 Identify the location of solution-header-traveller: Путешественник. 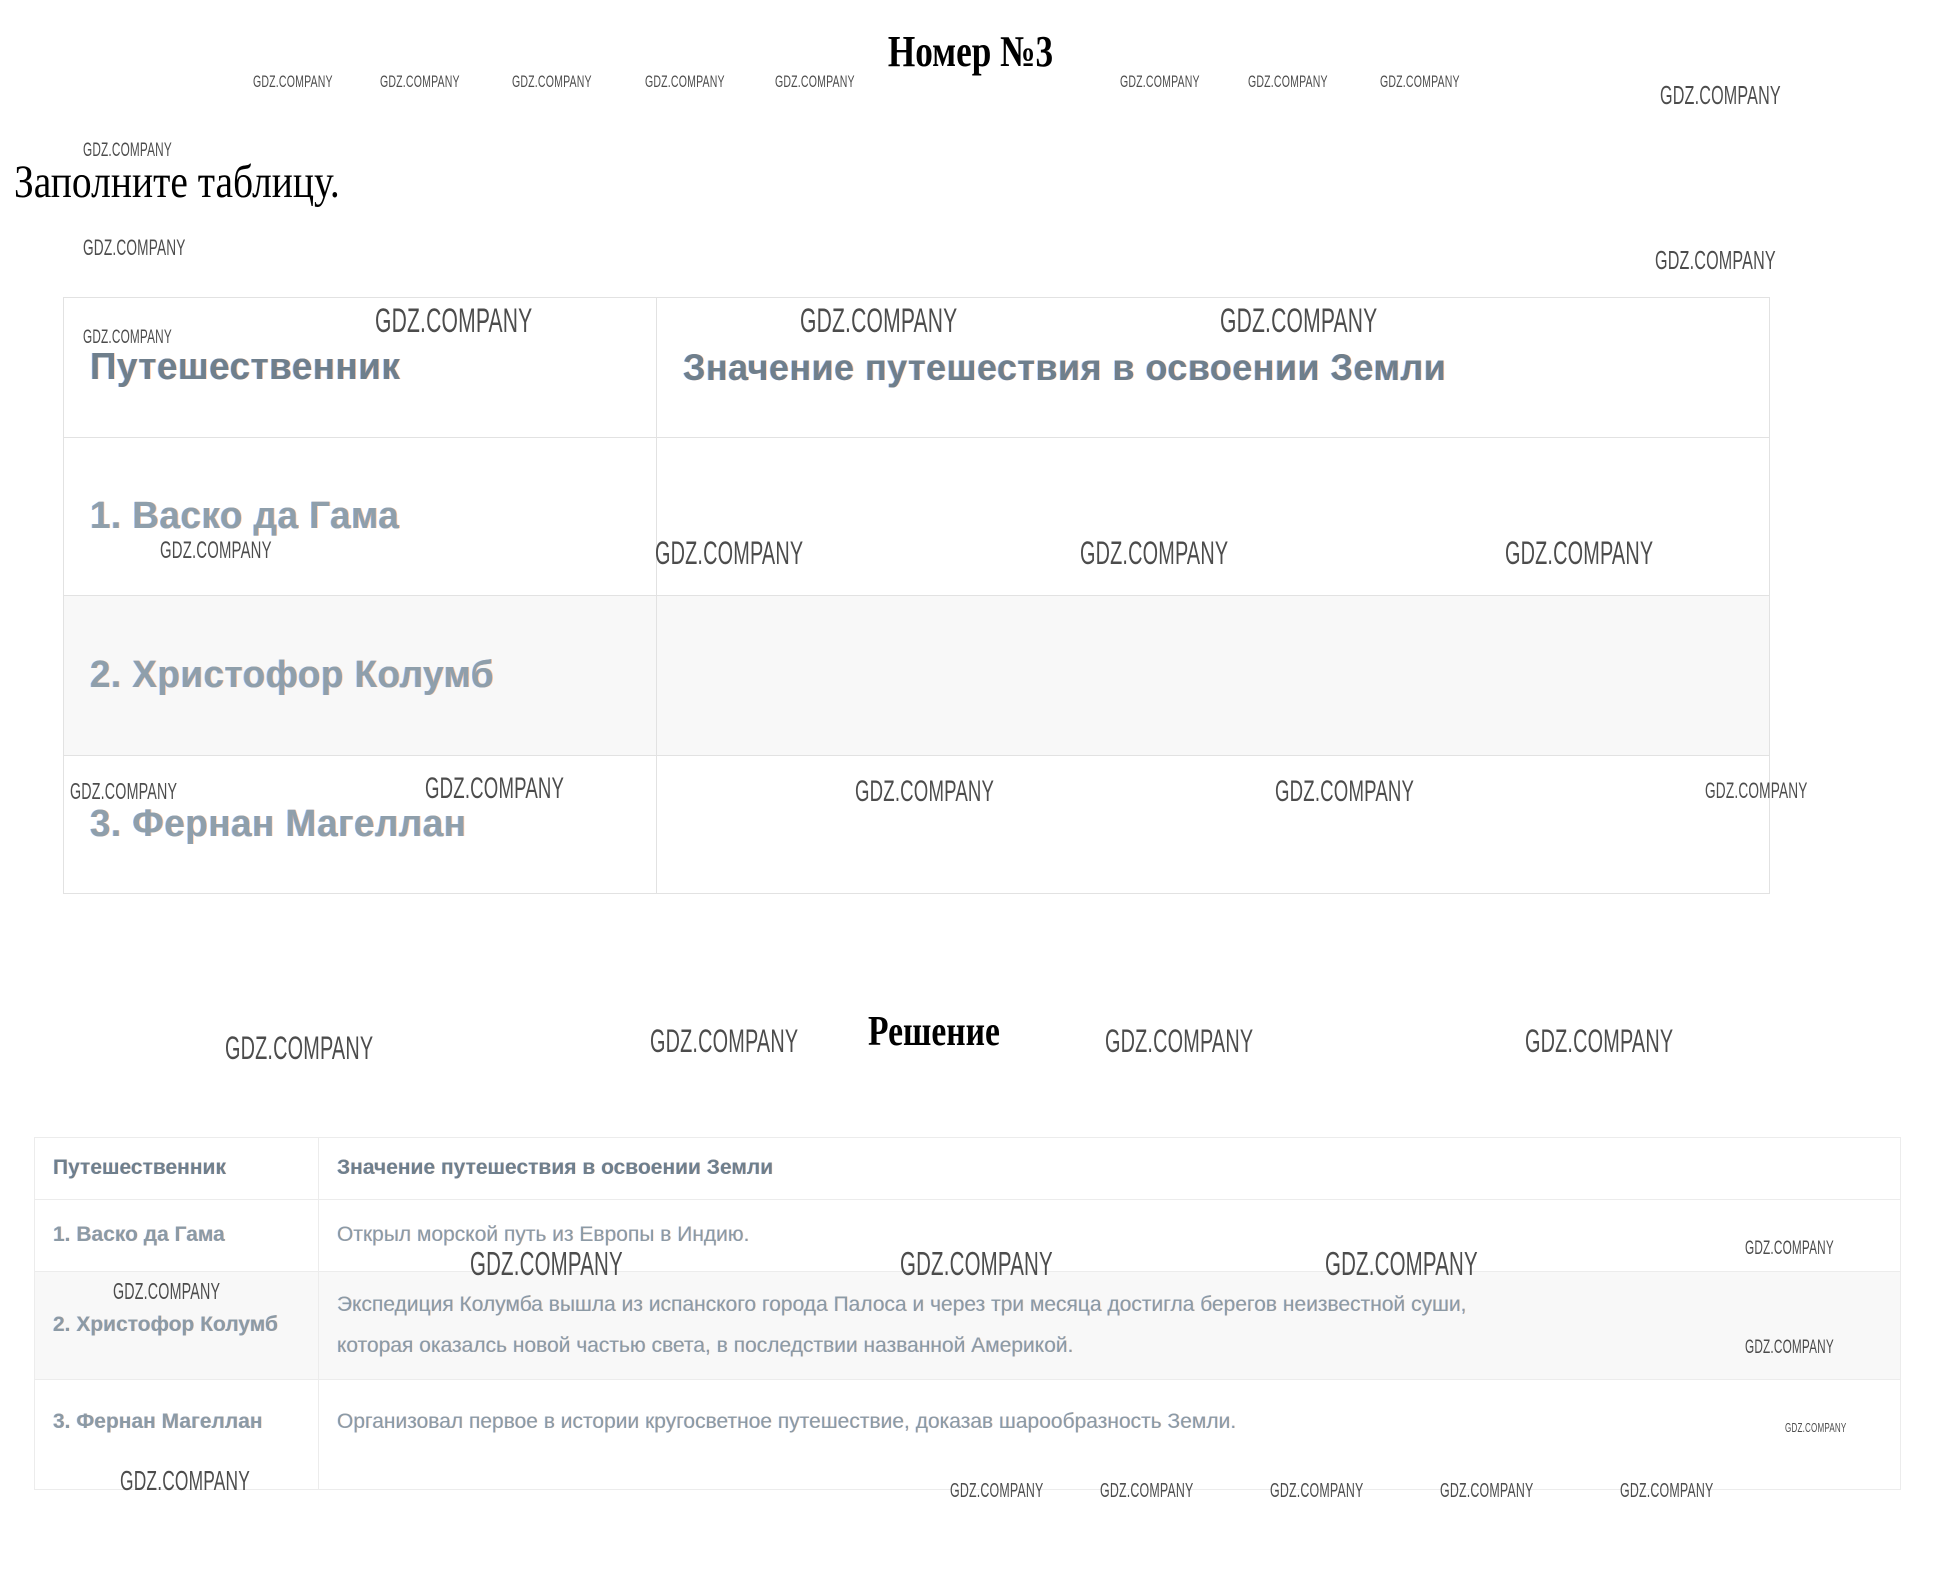
(176, 1168).